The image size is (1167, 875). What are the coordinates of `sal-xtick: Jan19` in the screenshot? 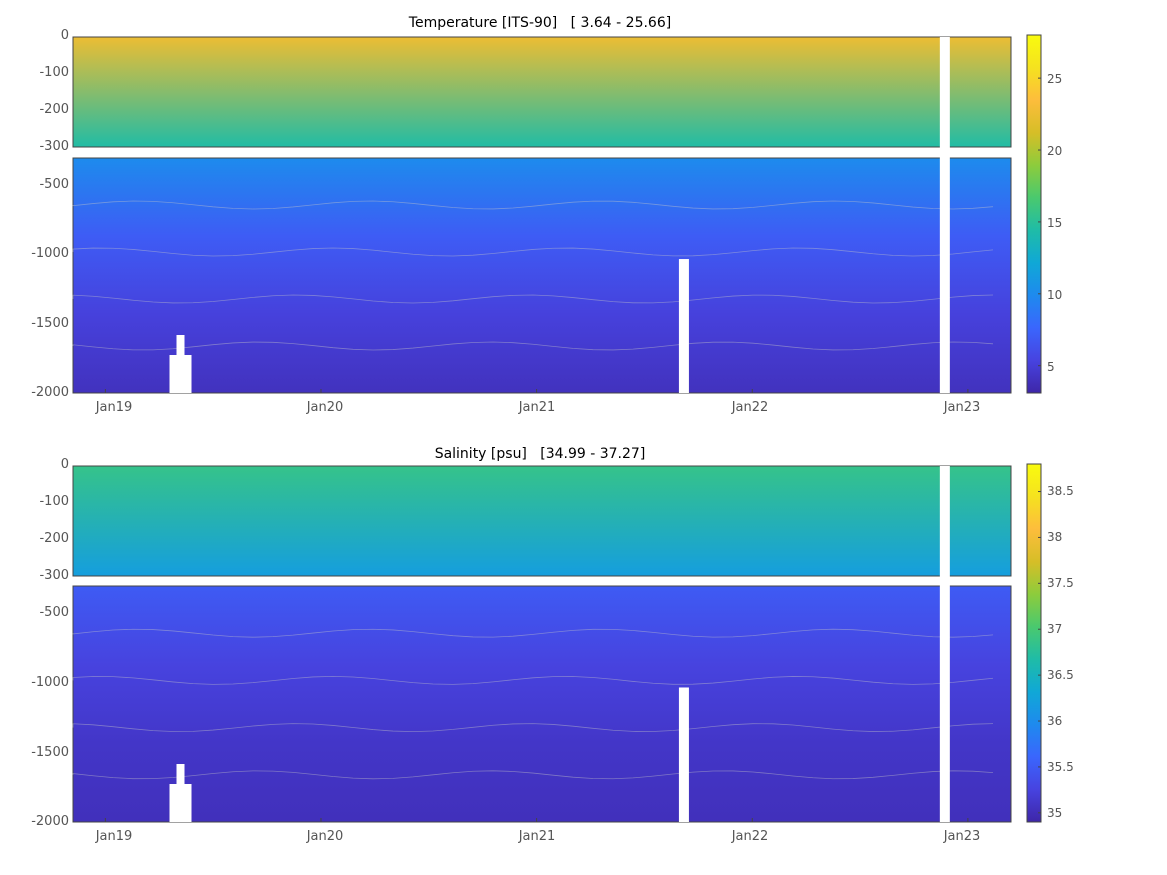 It's located at (114, 836).